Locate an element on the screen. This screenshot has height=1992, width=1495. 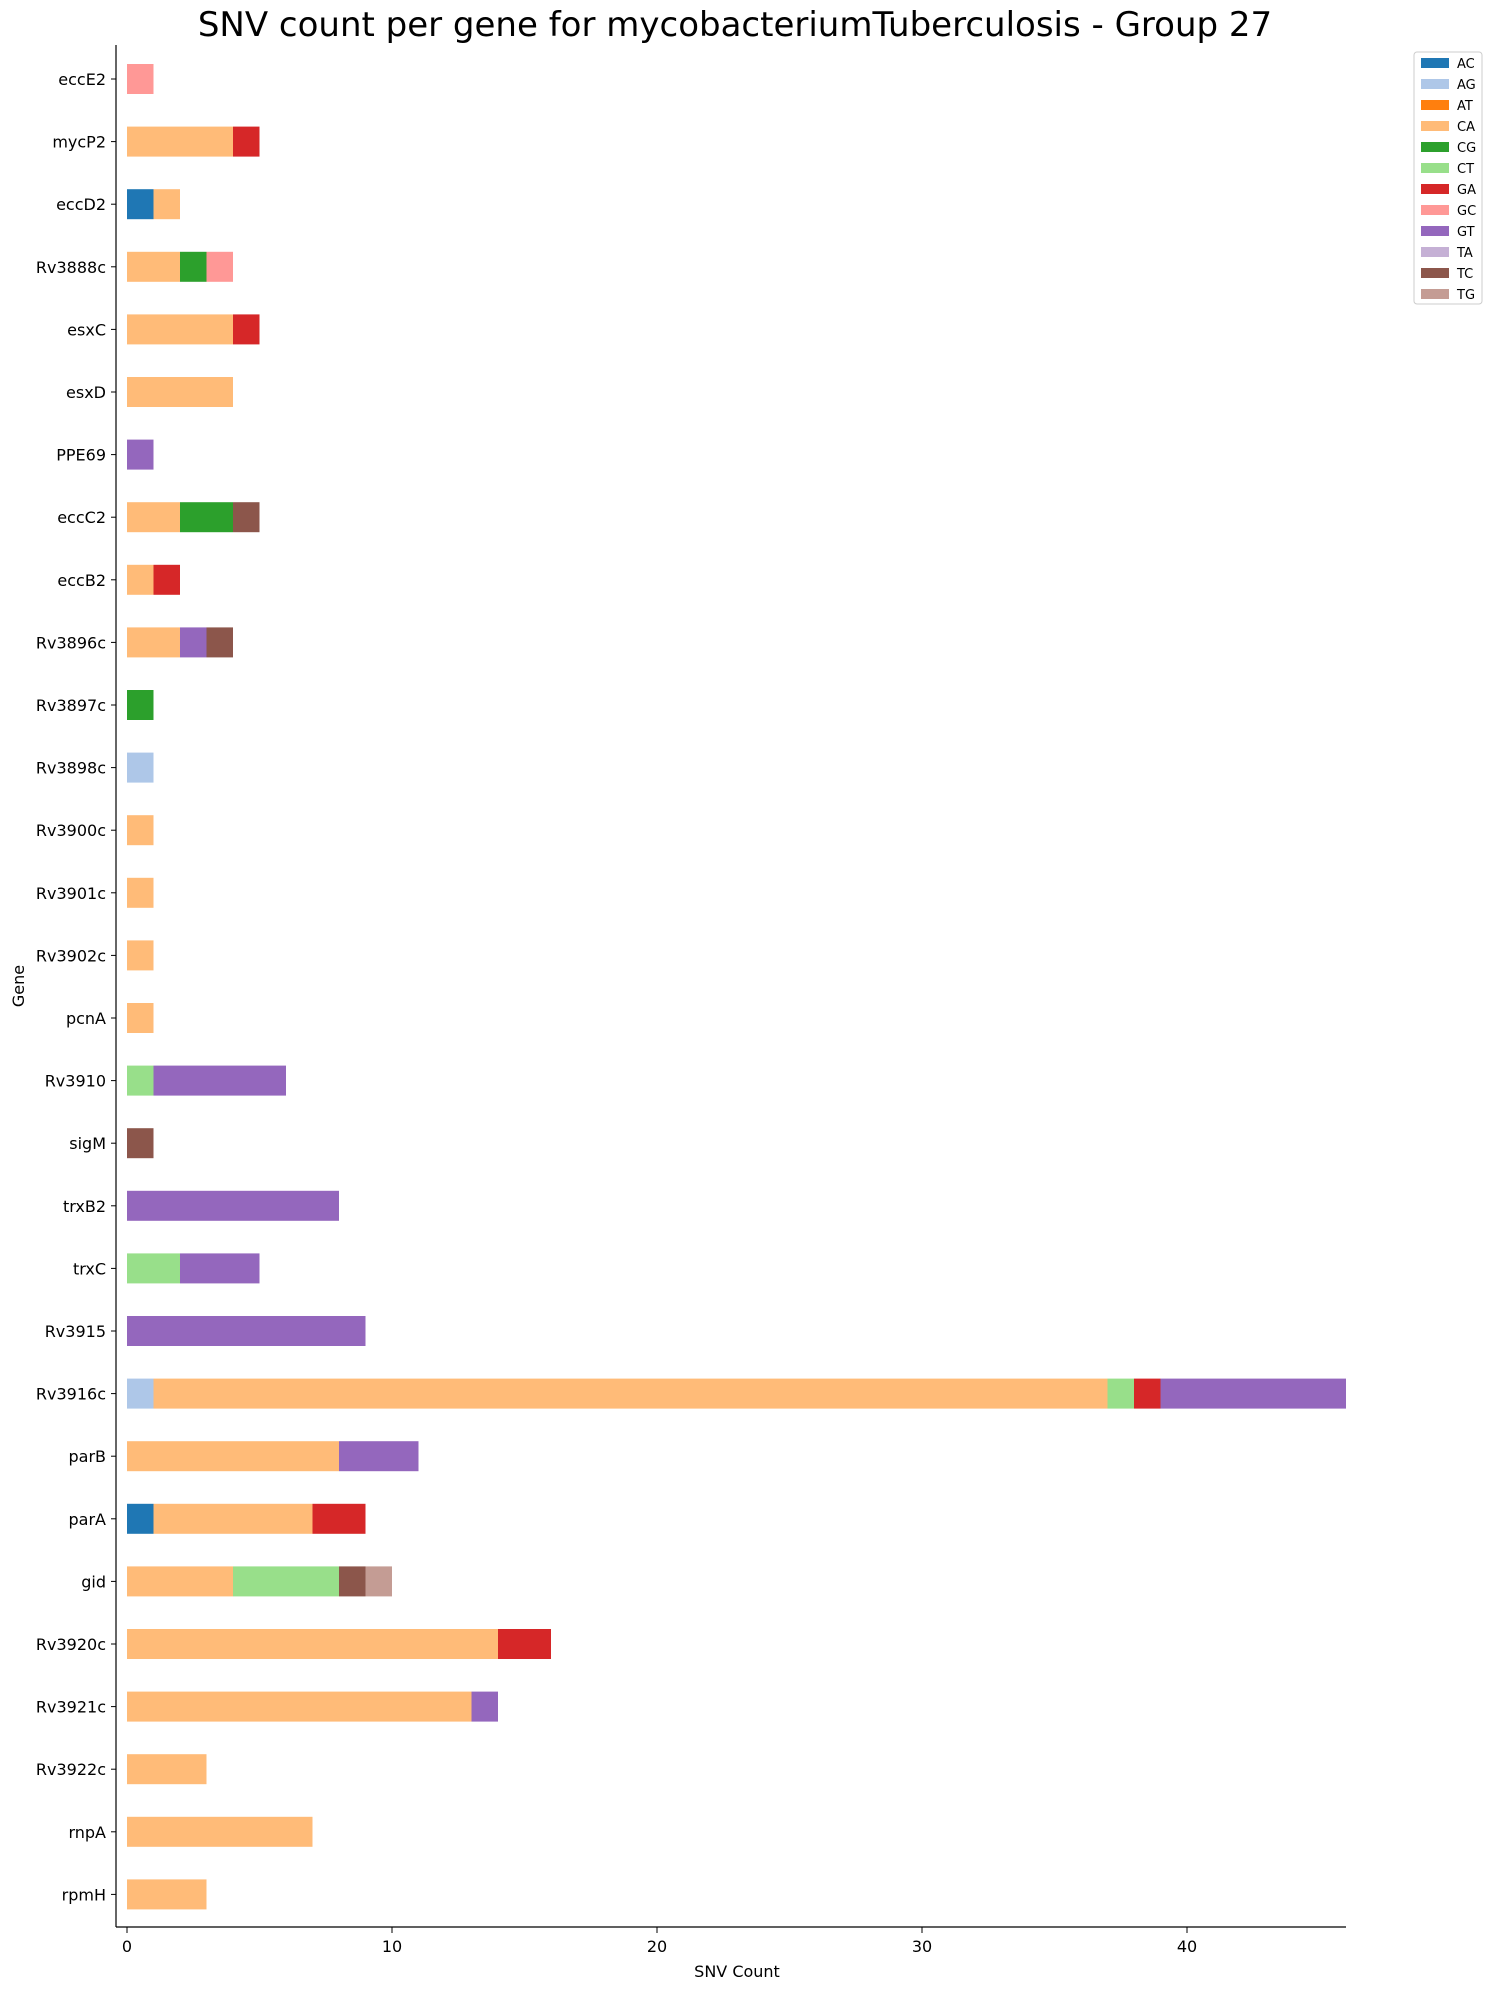
y-tick-label: Rv3921c is located at coordinates (71, 1707).